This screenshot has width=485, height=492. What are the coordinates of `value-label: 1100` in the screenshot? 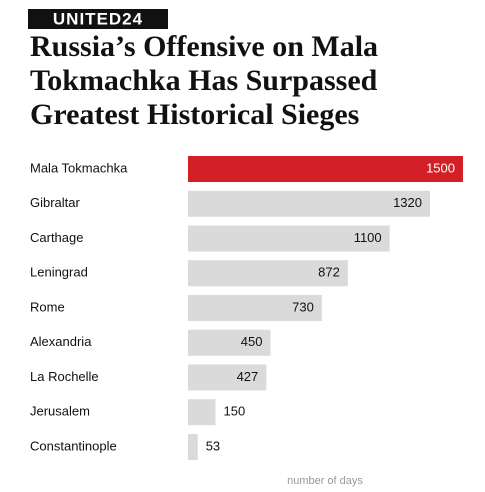 It's located at (368, 237).